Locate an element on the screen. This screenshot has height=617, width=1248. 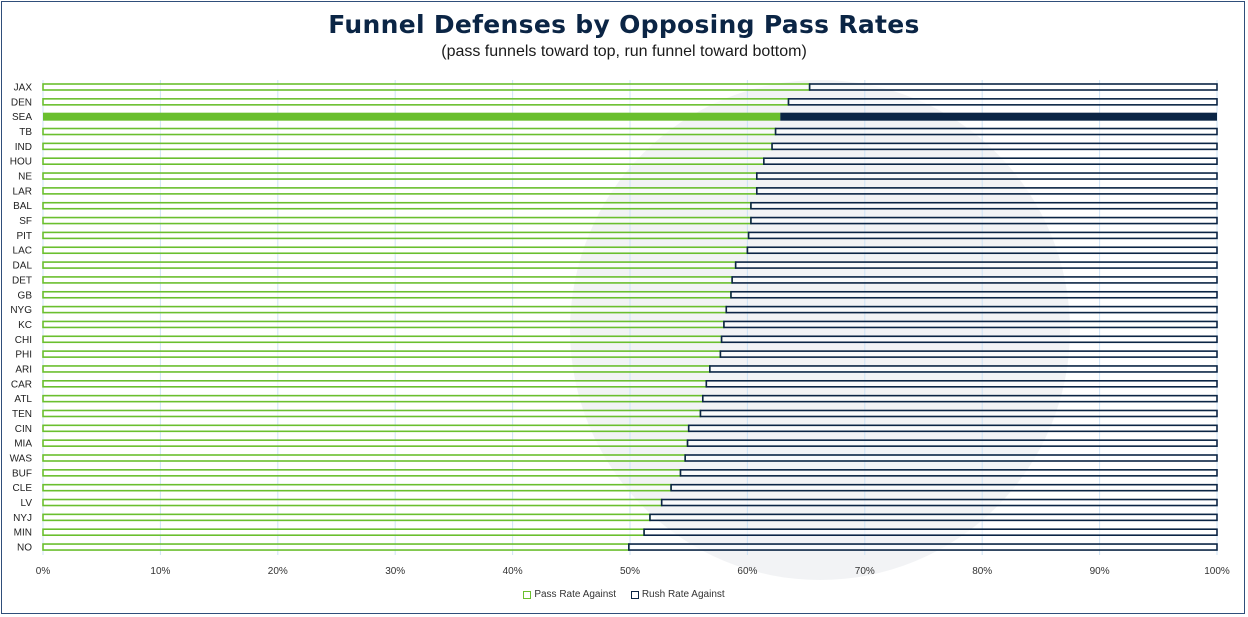
bar-rush-jax is located at coordinates (1013, 87).